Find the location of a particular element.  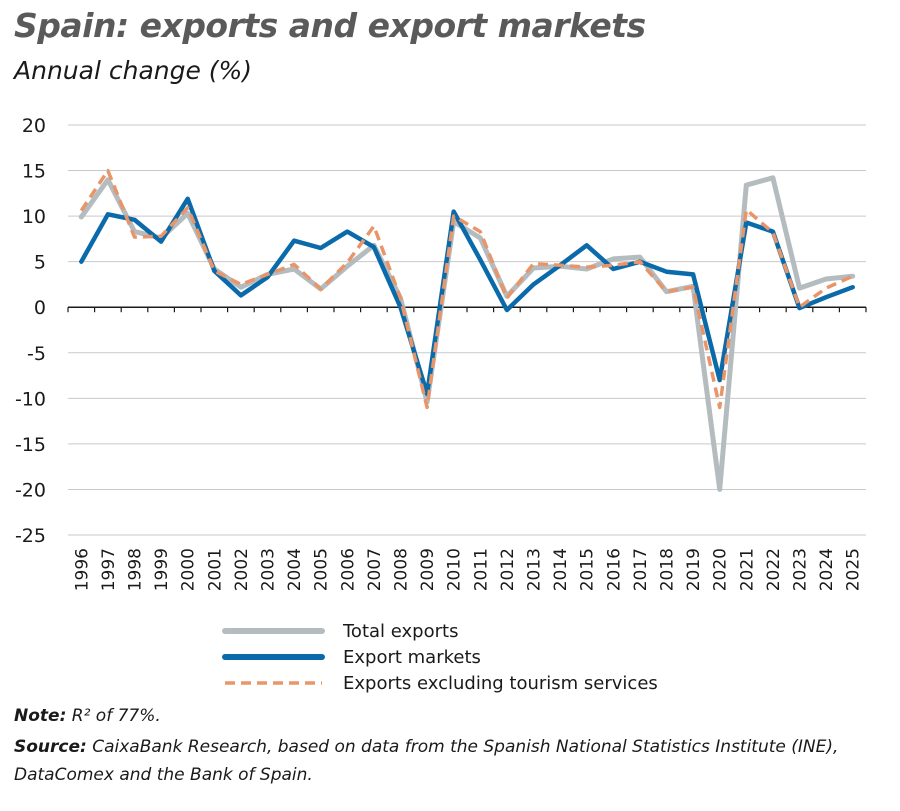

x-tick-label: 2006 is located at coordinates (348, 569).